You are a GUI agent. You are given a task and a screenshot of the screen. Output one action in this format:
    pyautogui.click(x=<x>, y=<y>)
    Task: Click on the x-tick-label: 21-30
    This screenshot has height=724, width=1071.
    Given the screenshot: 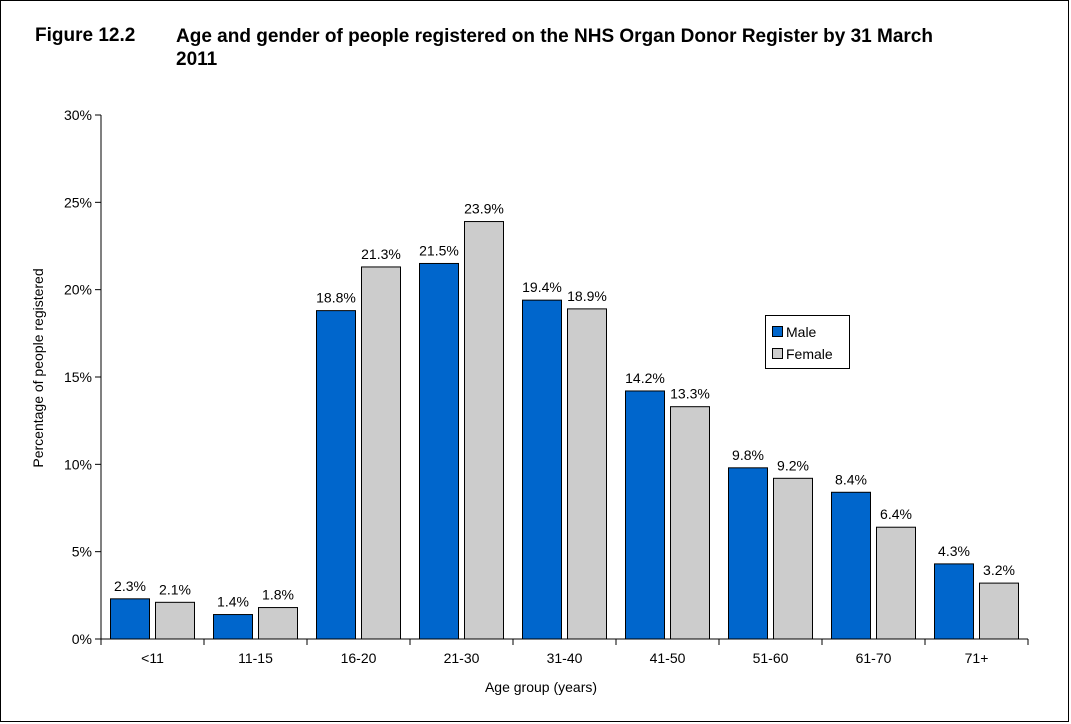 What is the action you would take?
    pyautogui.click(x=462, y=658)
    